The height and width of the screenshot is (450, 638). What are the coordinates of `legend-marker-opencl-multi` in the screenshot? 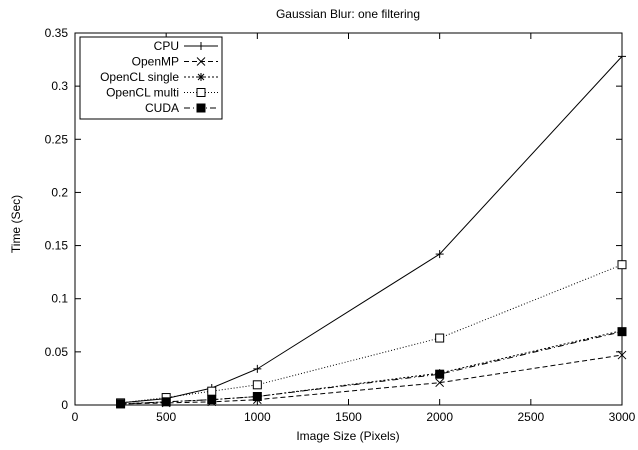 It's located at (201, 92).